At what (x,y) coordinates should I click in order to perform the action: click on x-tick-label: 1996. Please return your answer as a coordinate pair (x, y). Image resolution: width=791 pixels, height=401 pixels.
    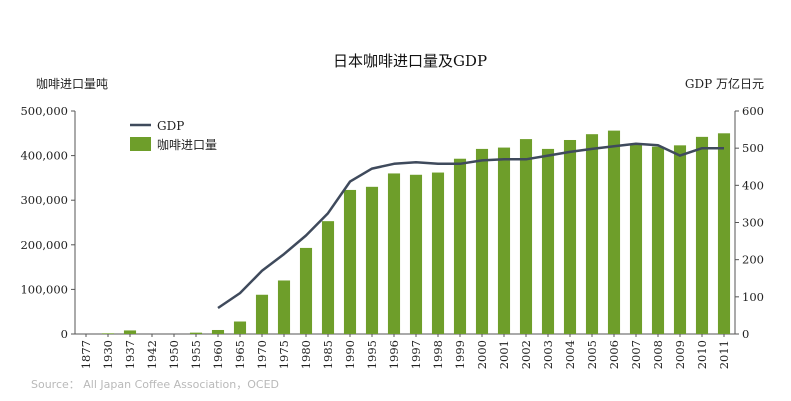
    Looking at the image, I should click on (394, 354).